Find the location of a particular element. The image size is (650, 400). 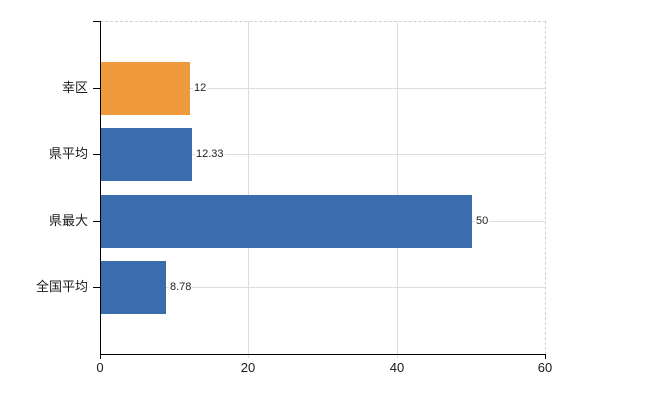

x-tick-label: 60 is located at coordinates (545, 367).